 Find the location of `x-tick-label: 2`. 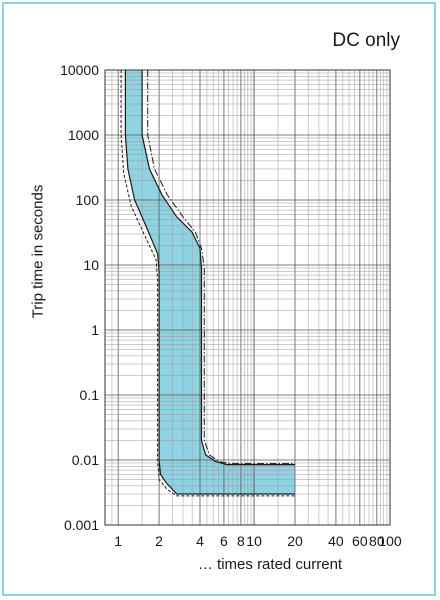

x-tick-label: 2 is located at coordinates (159, 541).